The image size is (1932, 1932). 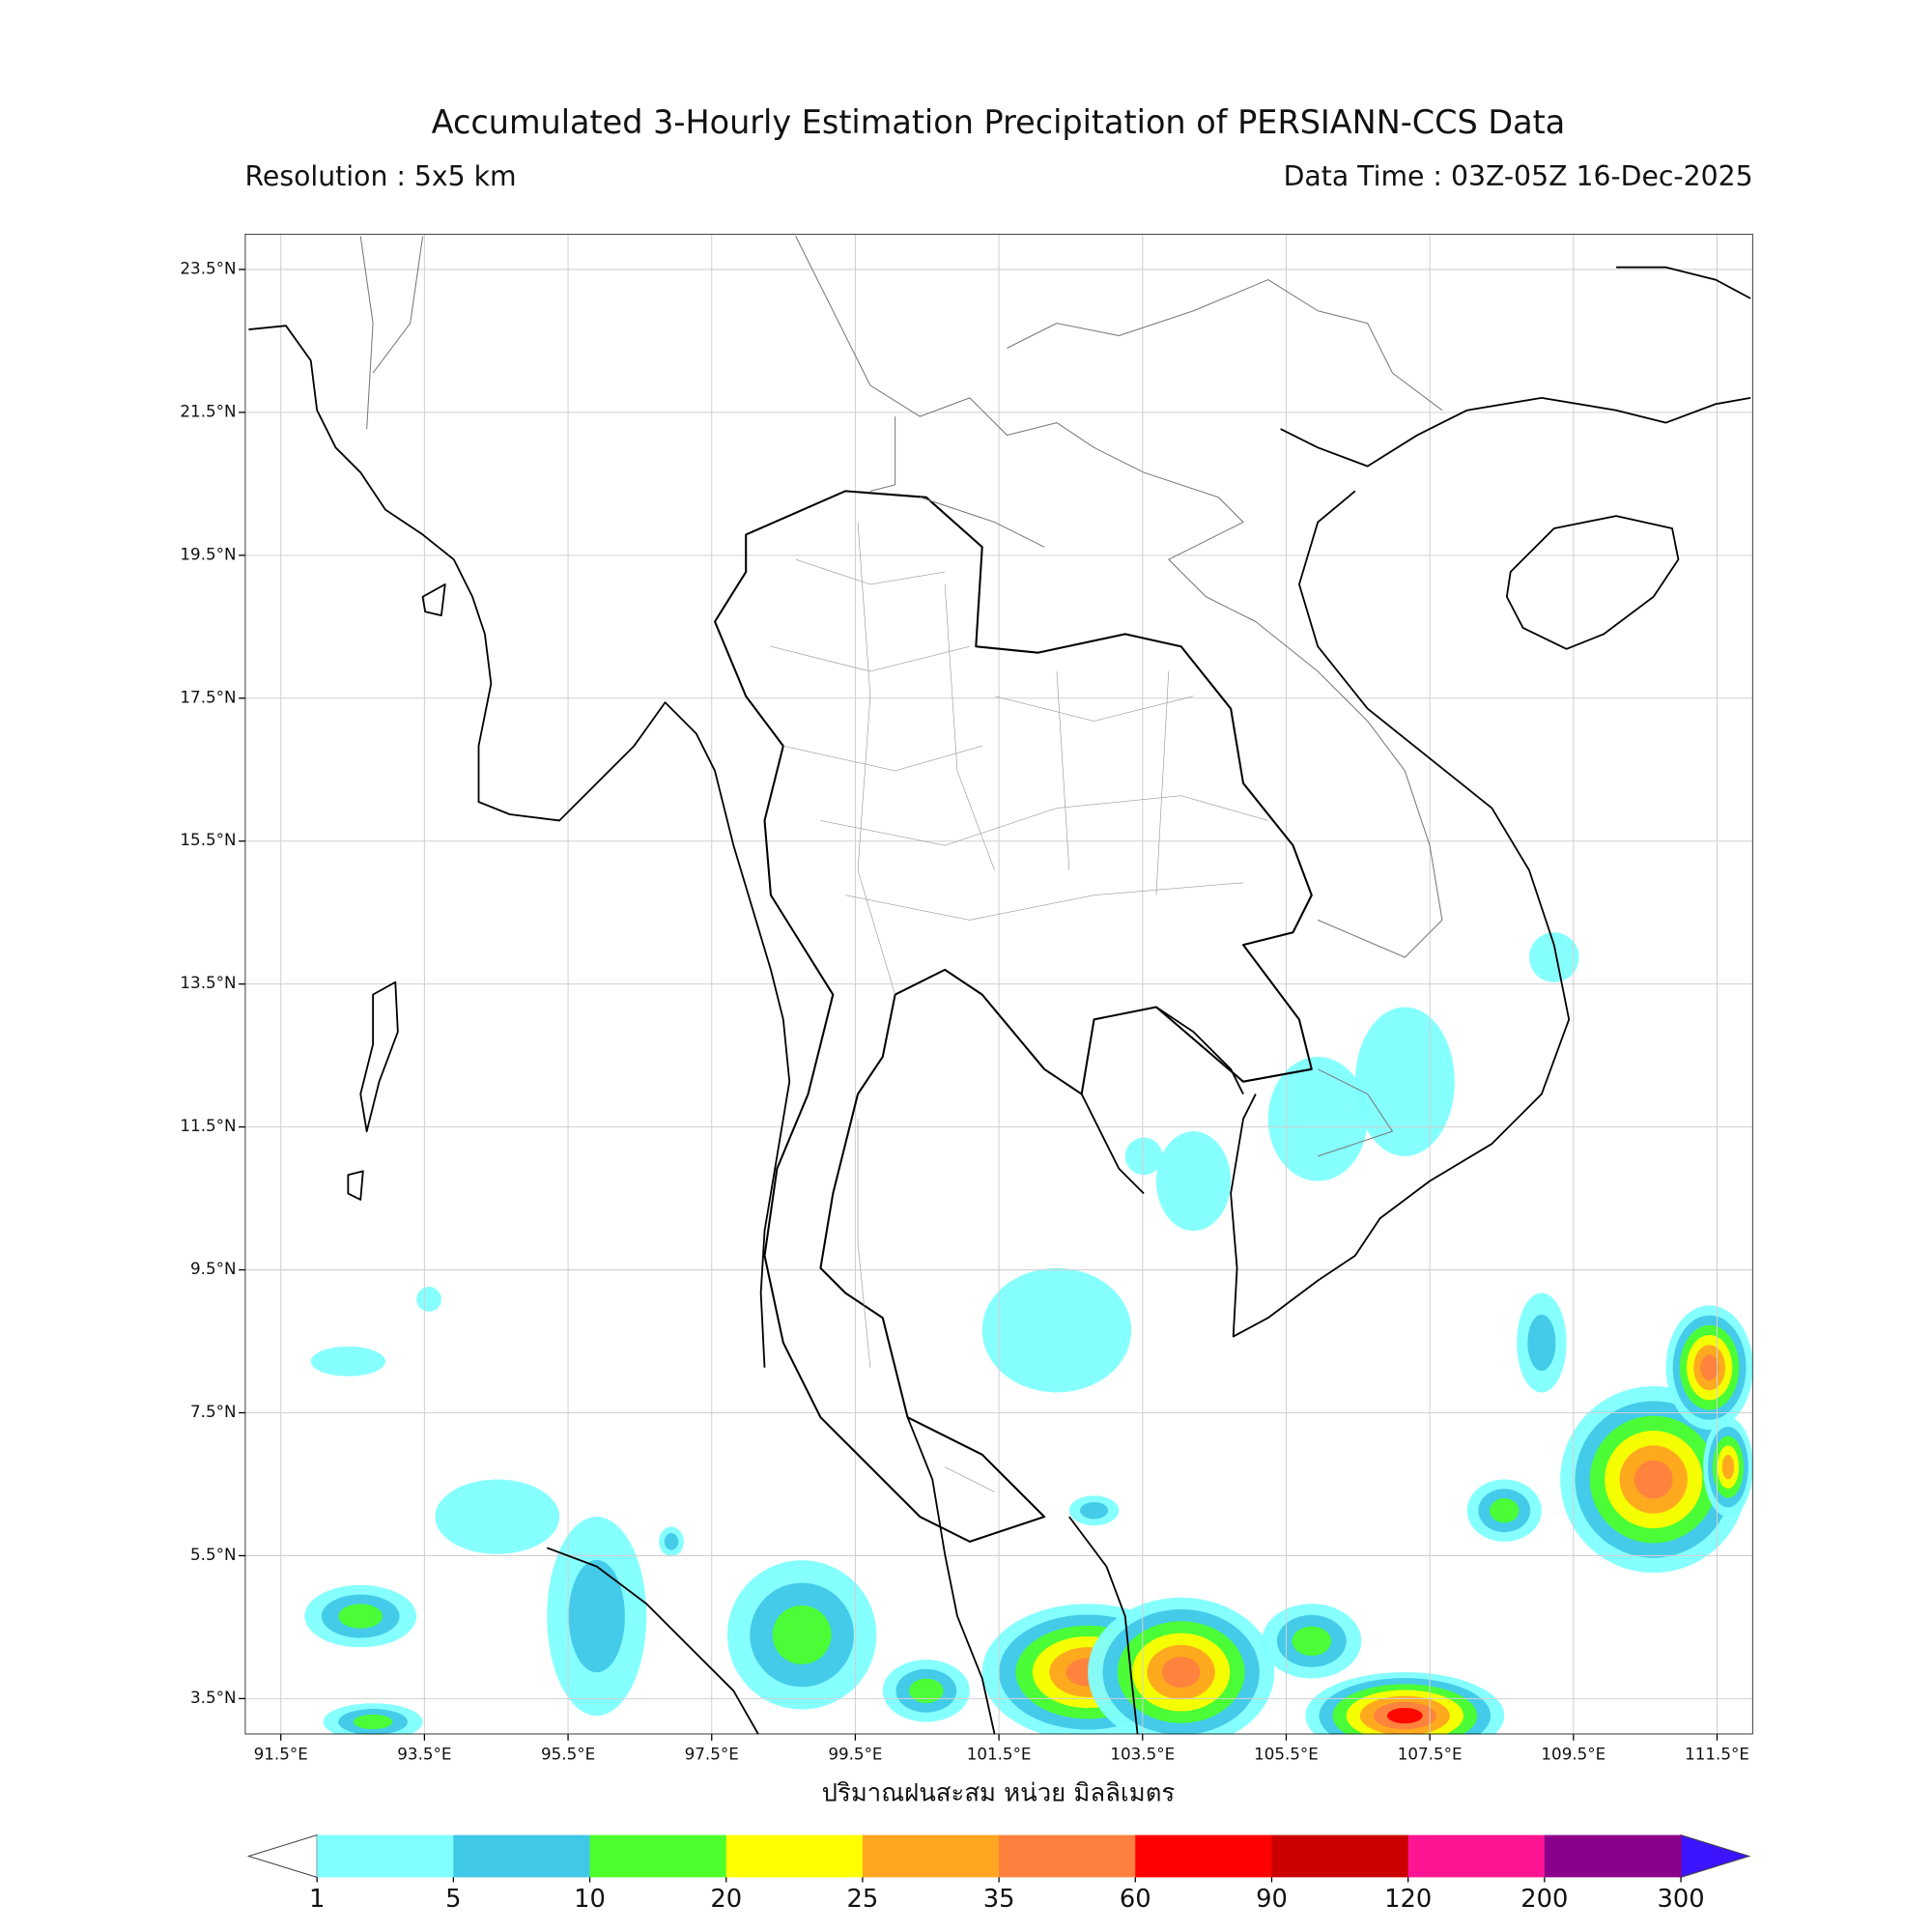 I want to click on x-tick-label: 93.5°E, so click(x=424, y=1754).